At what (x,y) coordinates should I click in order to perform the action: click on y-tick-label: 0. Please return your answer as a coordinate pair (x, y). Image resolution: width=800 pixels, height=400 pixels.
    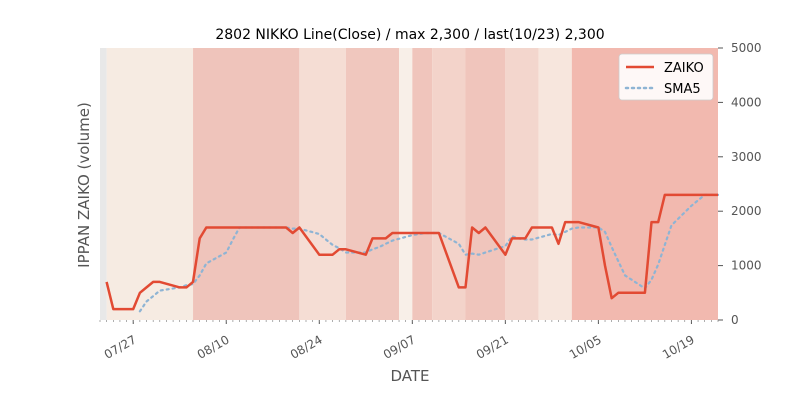
    Looking at the image, I should click on (735, 320).